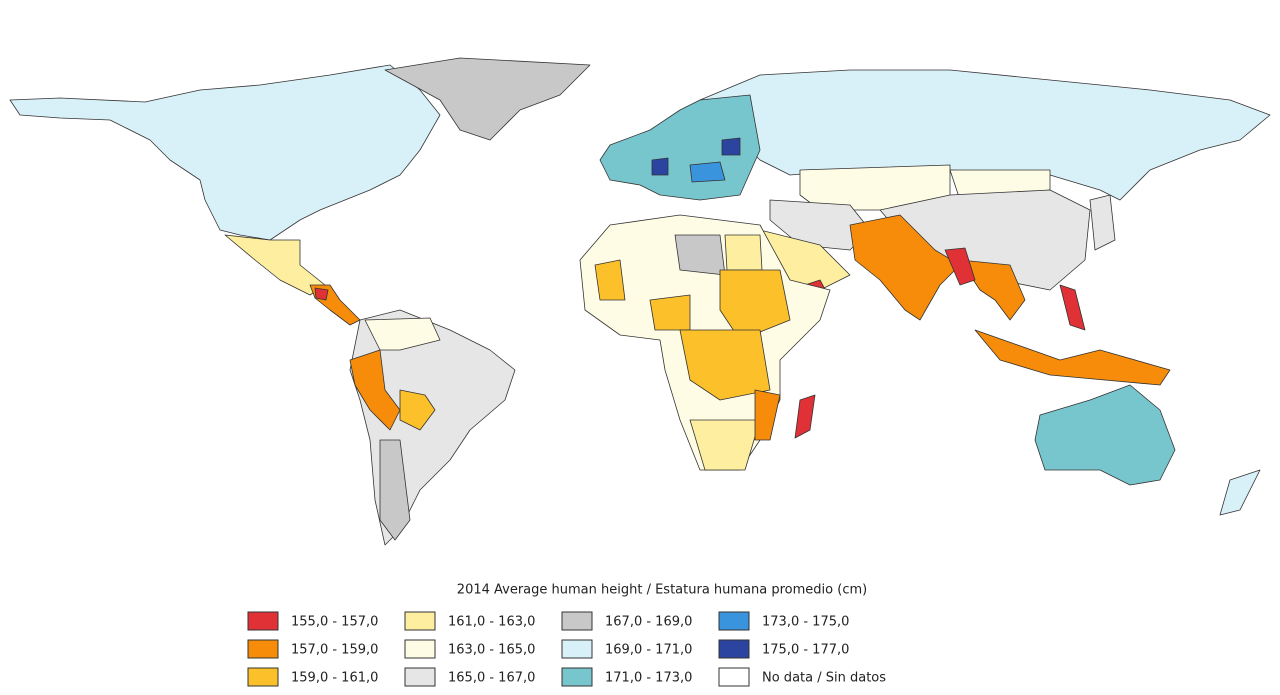 This screenshot has width=1280, height=695. Describe the element at coordinates (1072, 307) in the screenshot. I see `philippines` at that location.